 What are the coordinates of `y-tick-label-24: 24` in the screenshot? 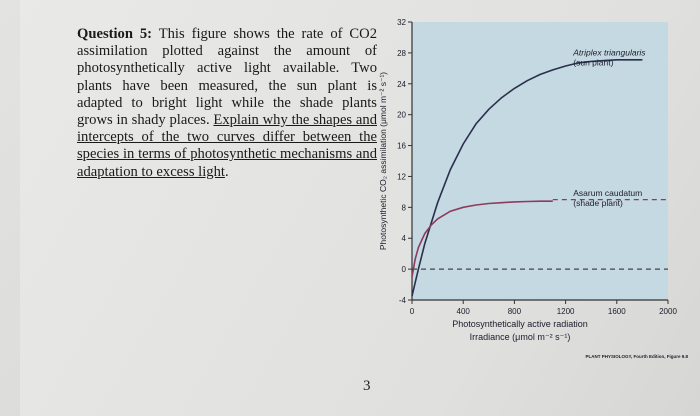 It's located at (401, 84).